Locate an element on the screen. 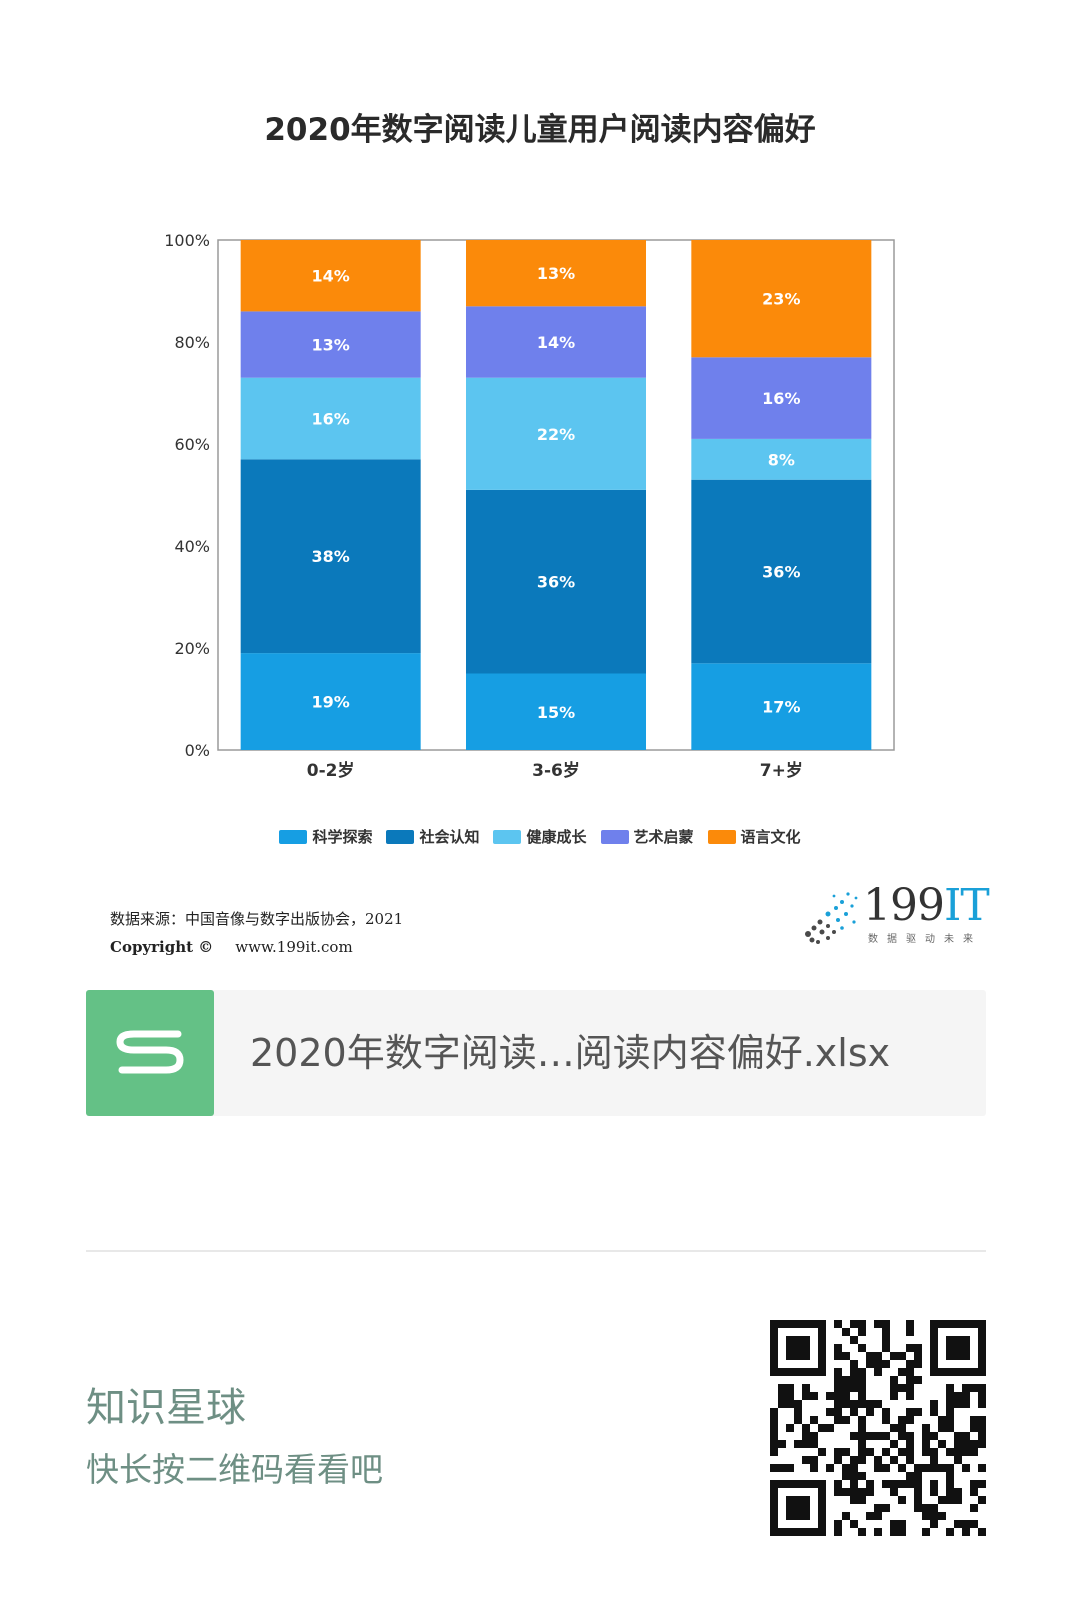 This screenshot has height=1619, width=1080. legend-item: 社会认知 is located at coordinates (432, 836).